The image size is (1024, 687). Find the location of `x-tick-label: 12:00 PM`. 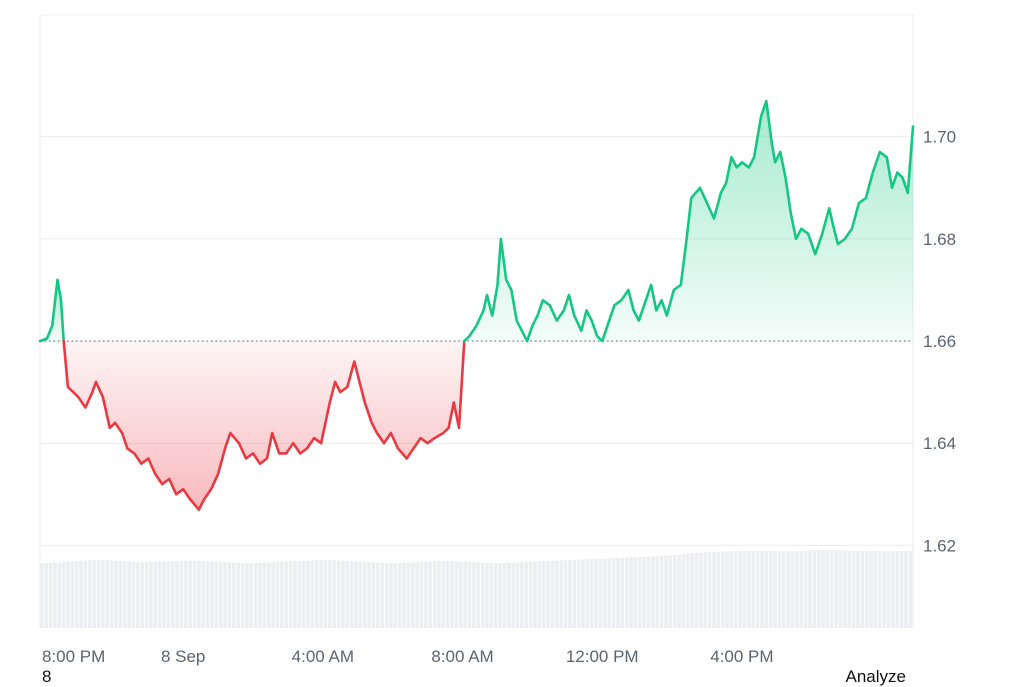

x-tick-label: 12:00 PM is located at coordinates (602, 656).